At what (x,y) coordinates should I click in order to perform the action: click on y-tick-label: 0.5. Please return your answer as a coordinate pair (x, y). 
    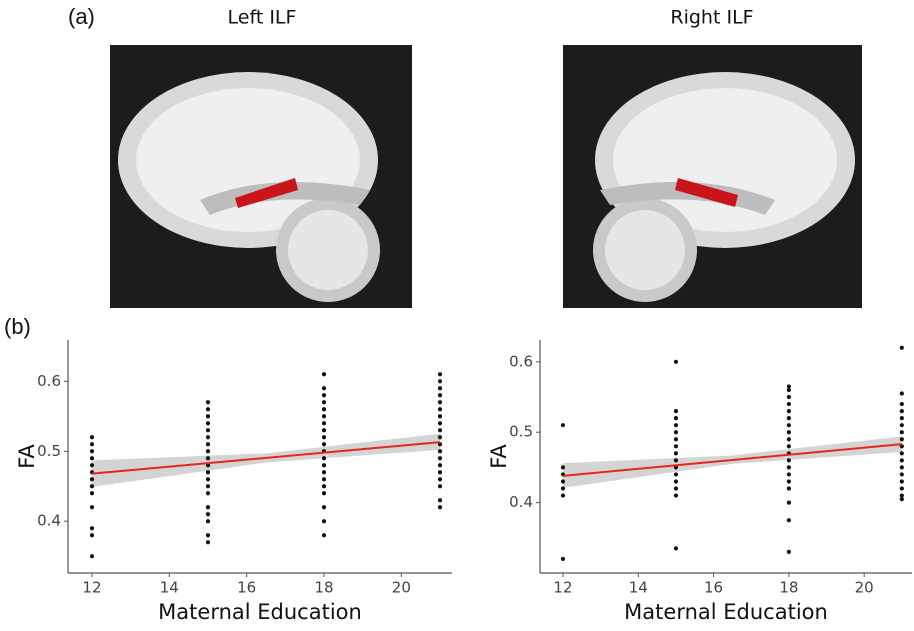
    Looking at the image, I should click on (521, 432).